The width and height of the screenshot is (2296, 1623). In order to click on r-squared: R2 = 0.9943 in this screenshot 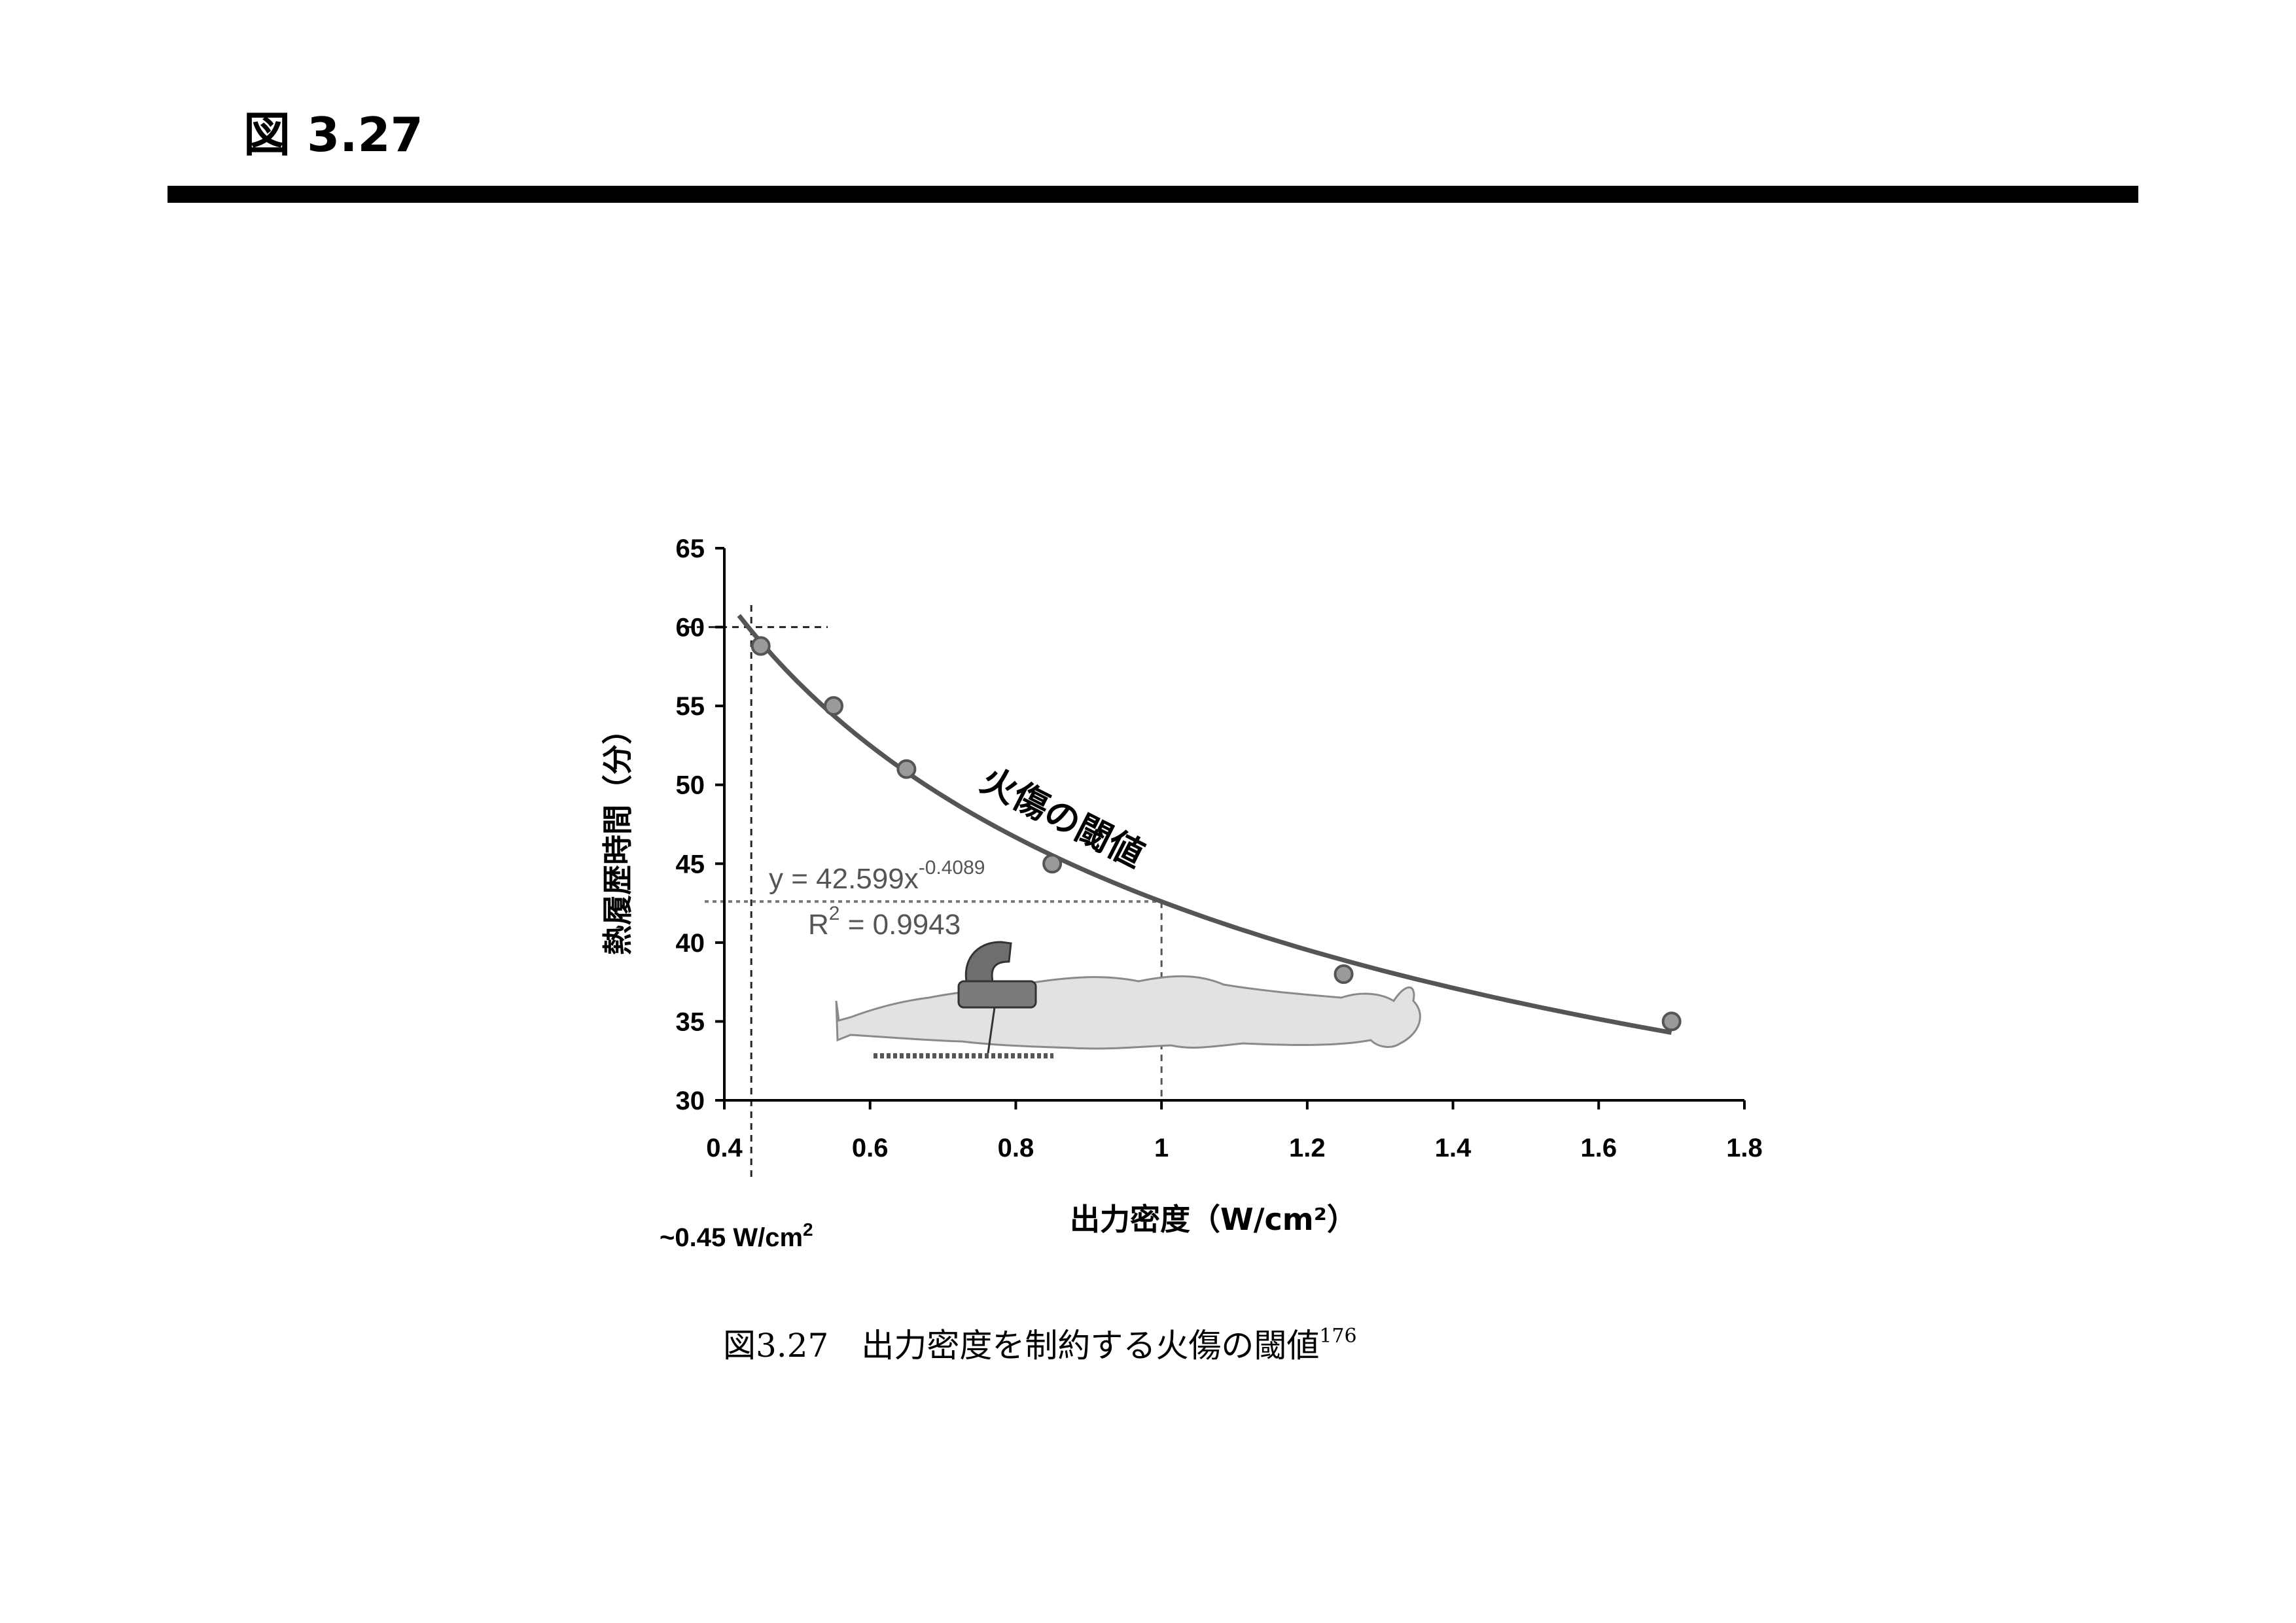, I will do `click(885, 922)`.